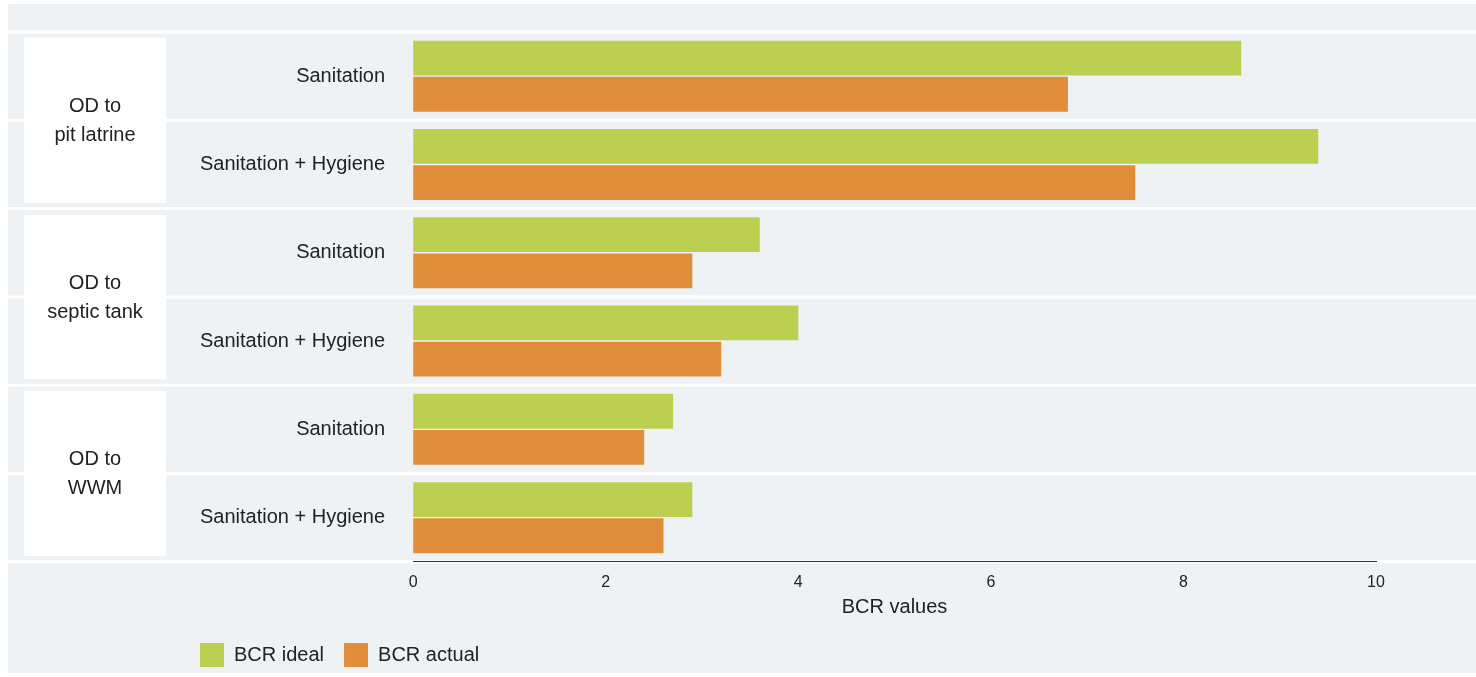 This screenshot has width=1476, height=677. What do you see at coordinates (95, 473) in the screenshot?
I see `text: OD to WWM` at bounding box center [95, 473].